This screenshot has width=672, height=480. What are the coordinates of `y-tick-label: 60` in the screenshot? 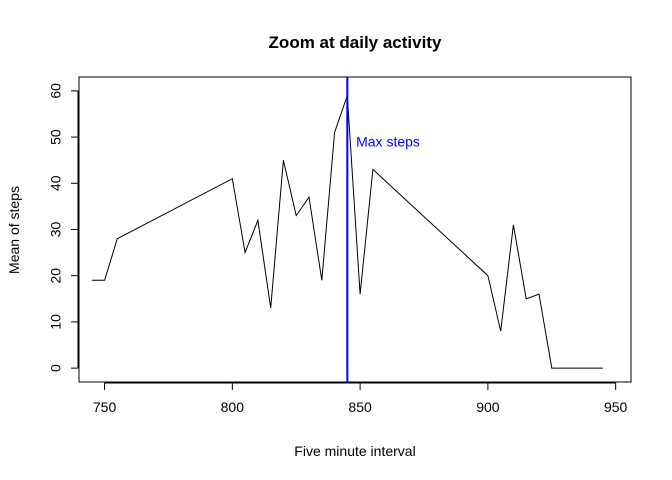 It's located at (56, 91).